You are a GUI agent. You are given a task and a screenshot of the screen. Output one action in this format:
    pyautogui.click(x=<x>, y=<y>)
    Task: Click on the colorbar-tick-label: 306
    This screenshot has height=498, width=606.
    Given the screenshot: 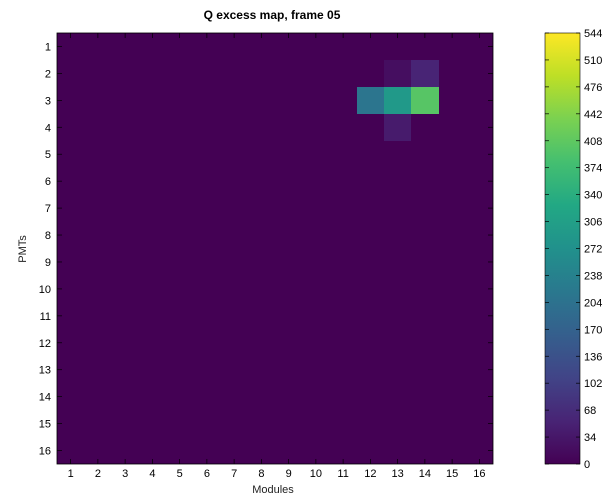 What is the action you would take?
    pyautogui.click(x=593, y=223)
    